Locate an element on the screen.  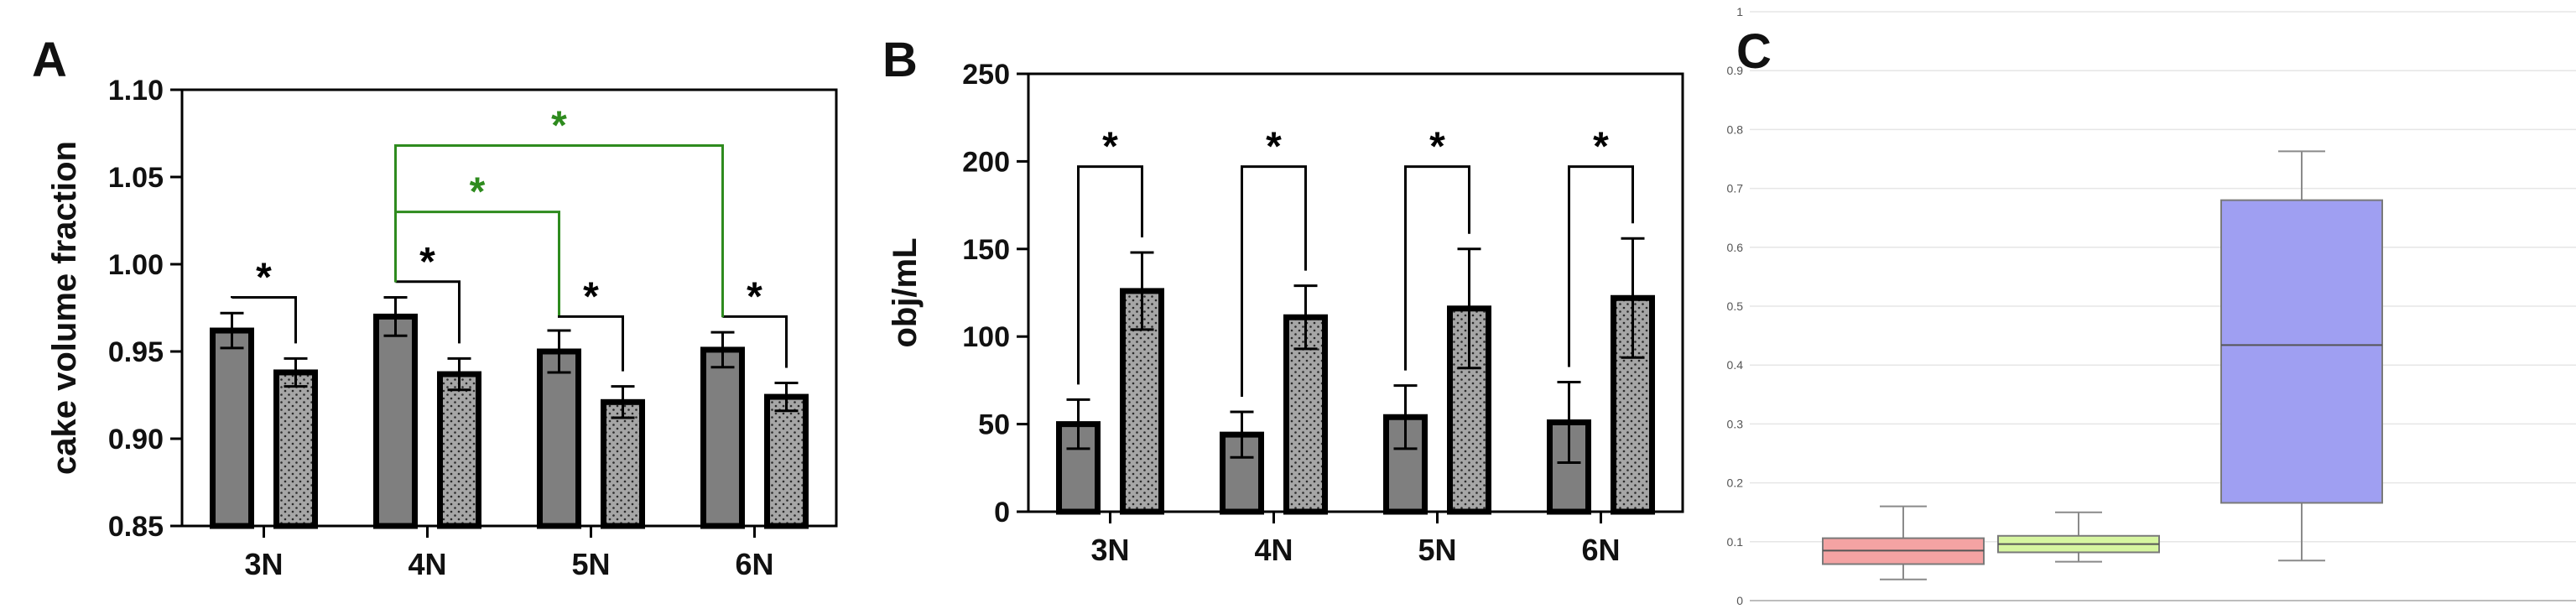
y-tick-label: 0.2 is located at coordinates (1735, 483).